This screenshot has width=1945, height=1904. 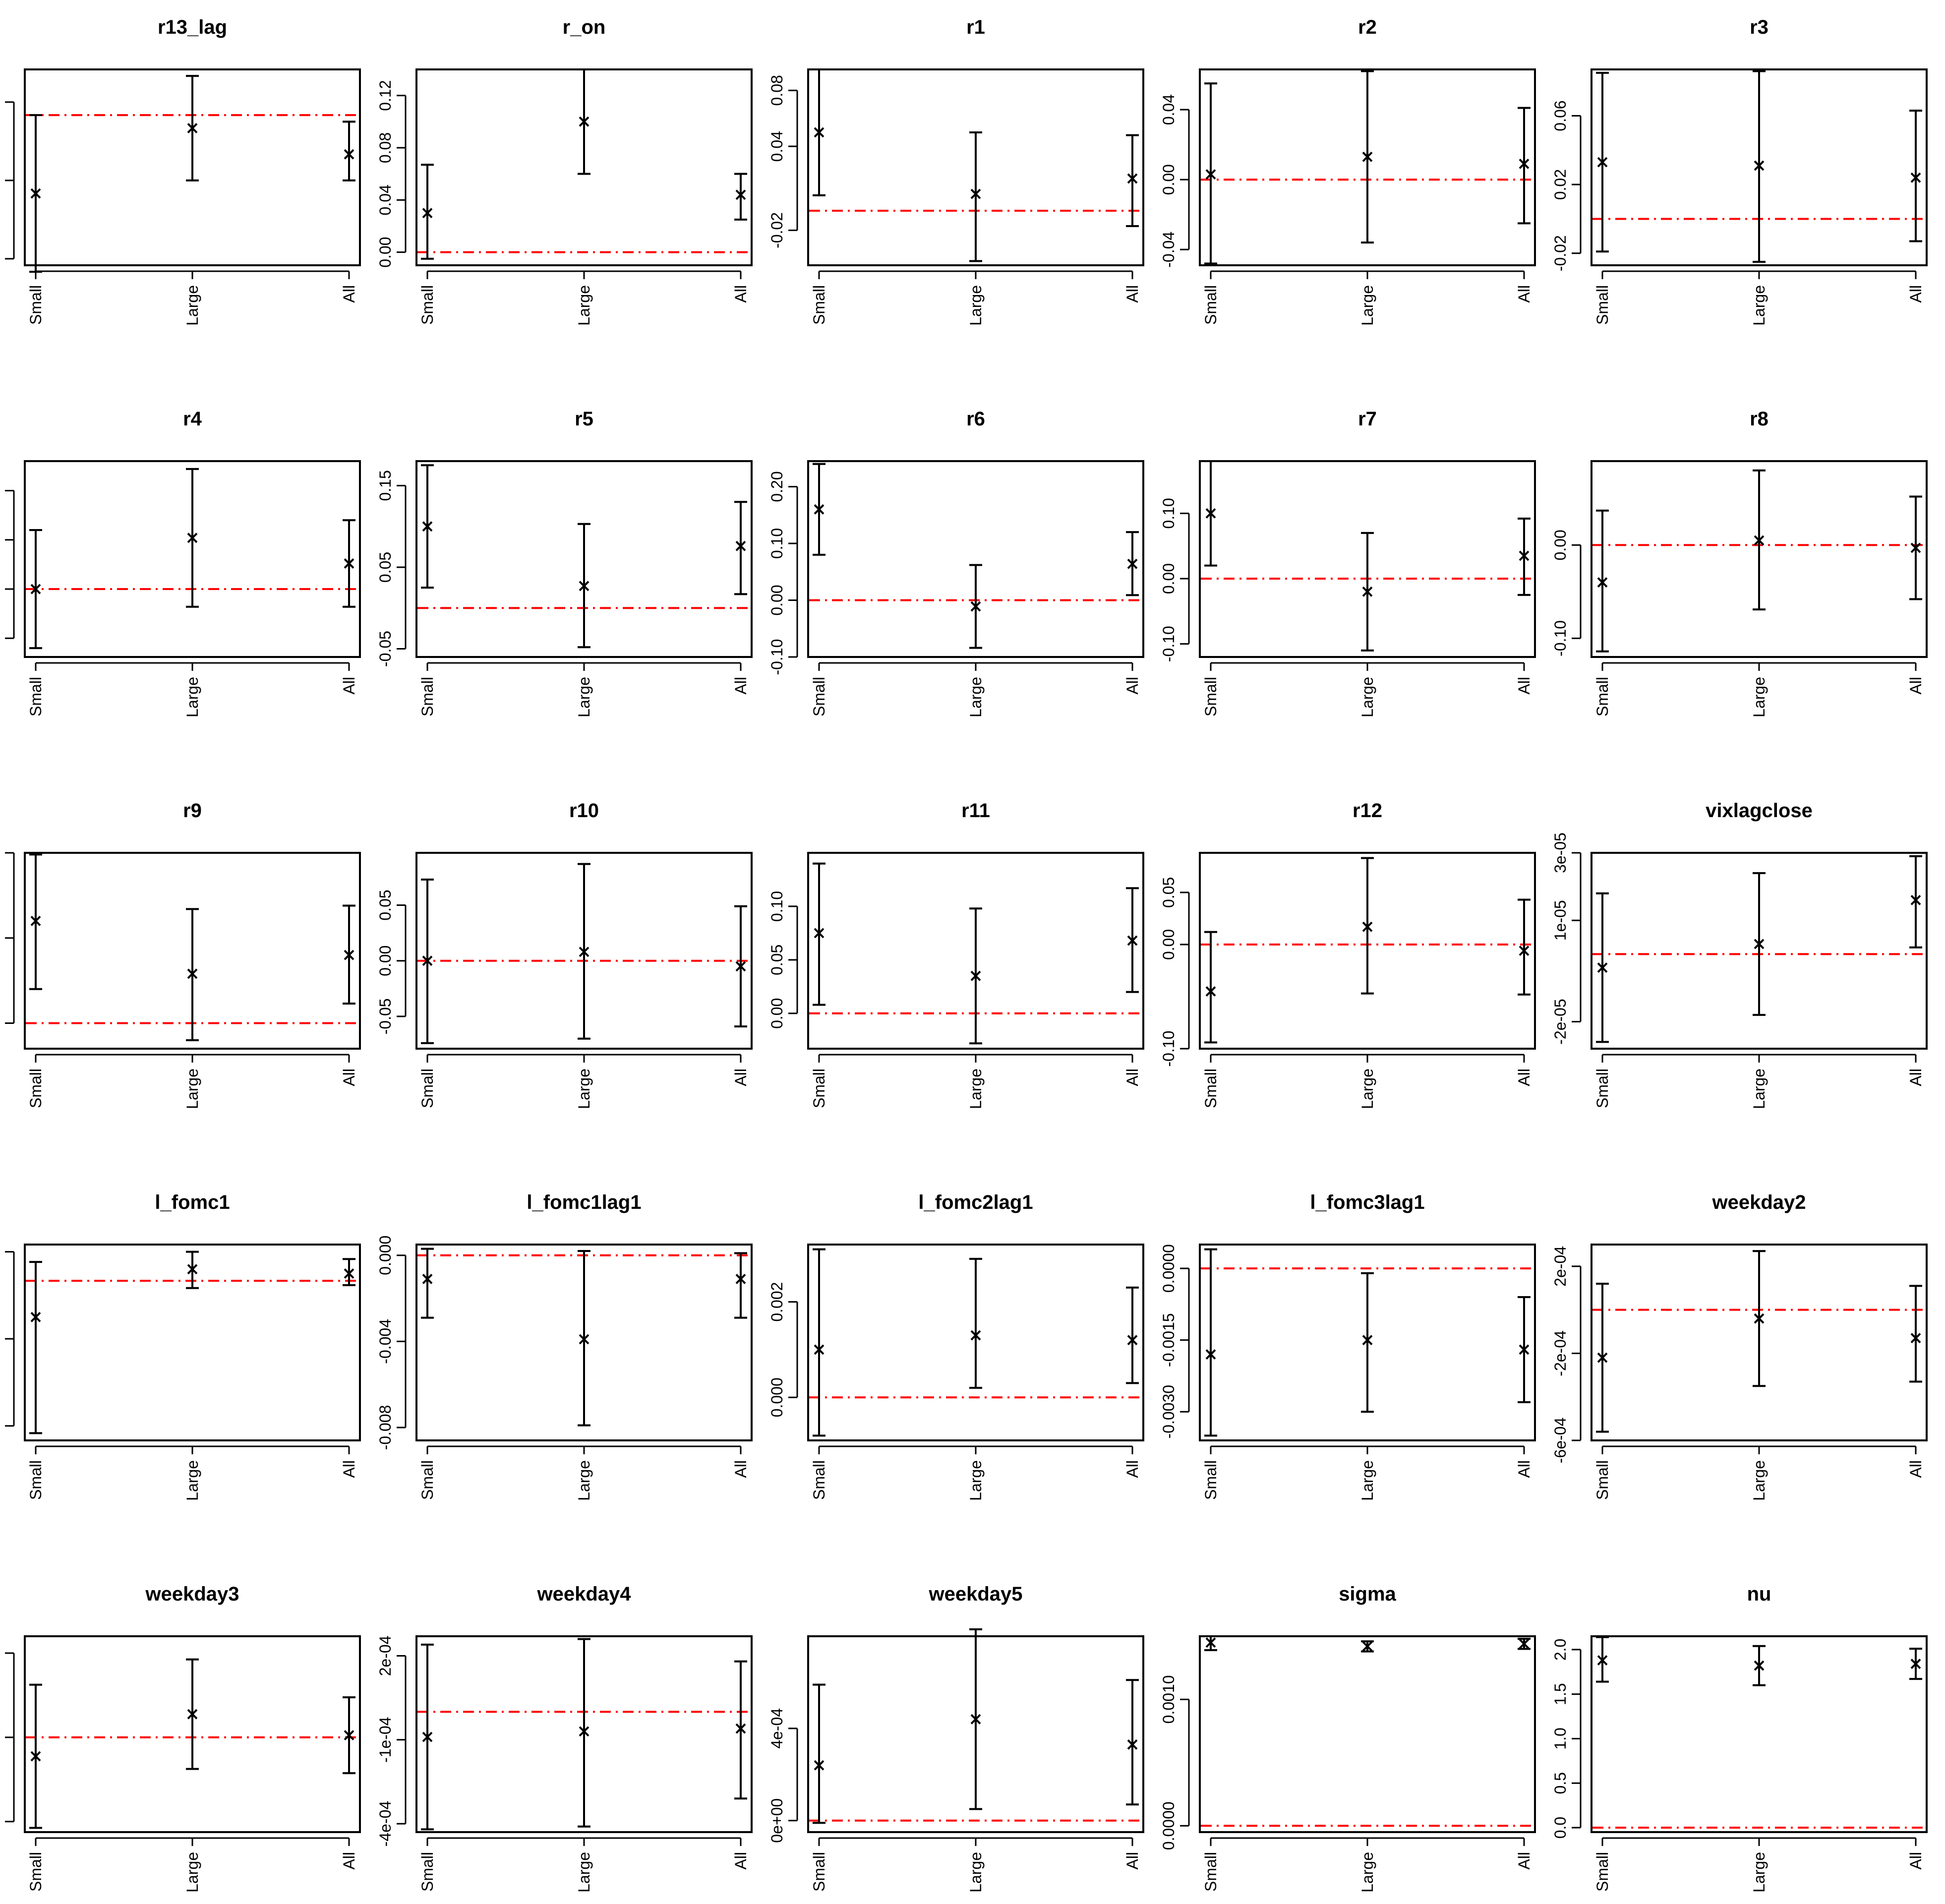 I want to click on y-tick-label: 1e-05, so click(x=1560, y=920).